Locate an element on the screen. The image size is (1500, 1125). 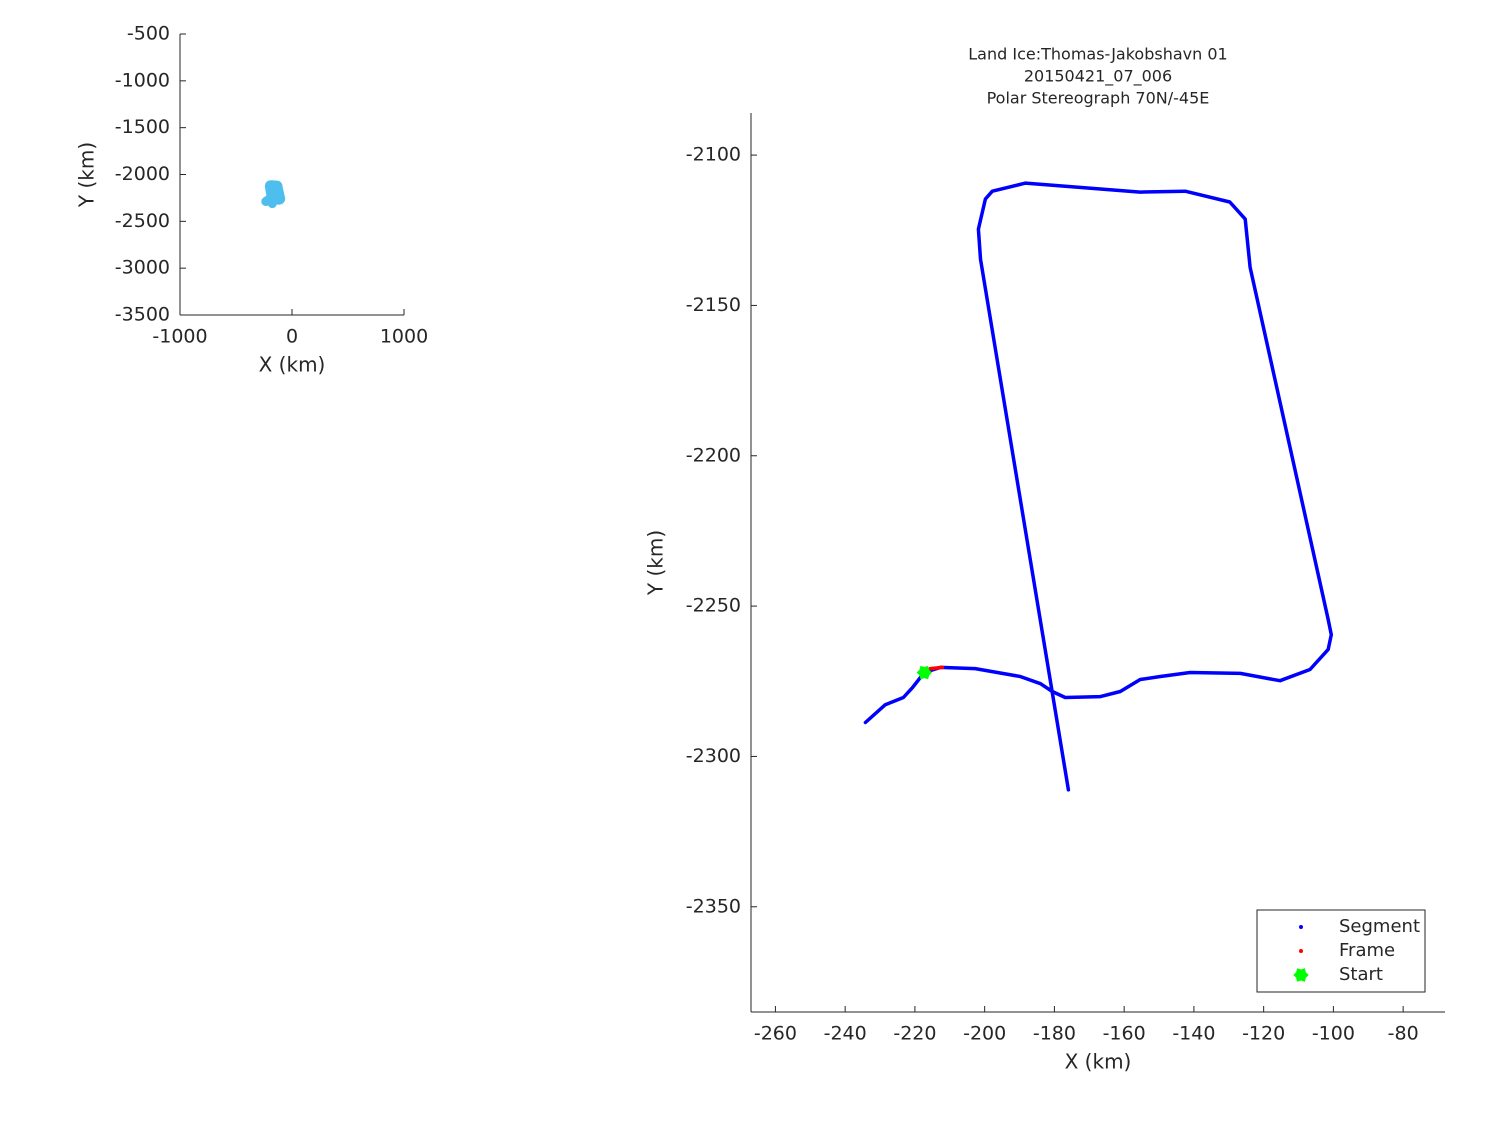
legend-box is located at coordinates (1341, 951).